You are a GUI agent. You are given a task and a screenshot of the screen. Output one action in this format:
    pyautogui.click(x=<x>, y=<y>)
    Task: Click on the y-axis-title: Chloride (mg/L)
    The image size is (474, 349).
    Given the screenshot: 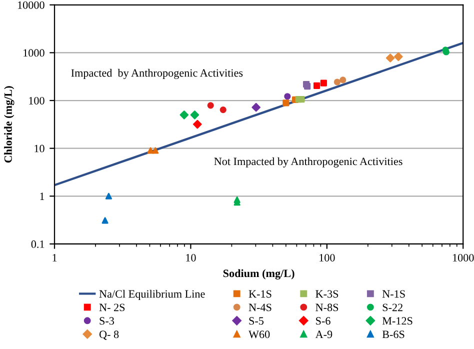 What is the action you would take?
    pyautogui.click(x=9, y=124)
    